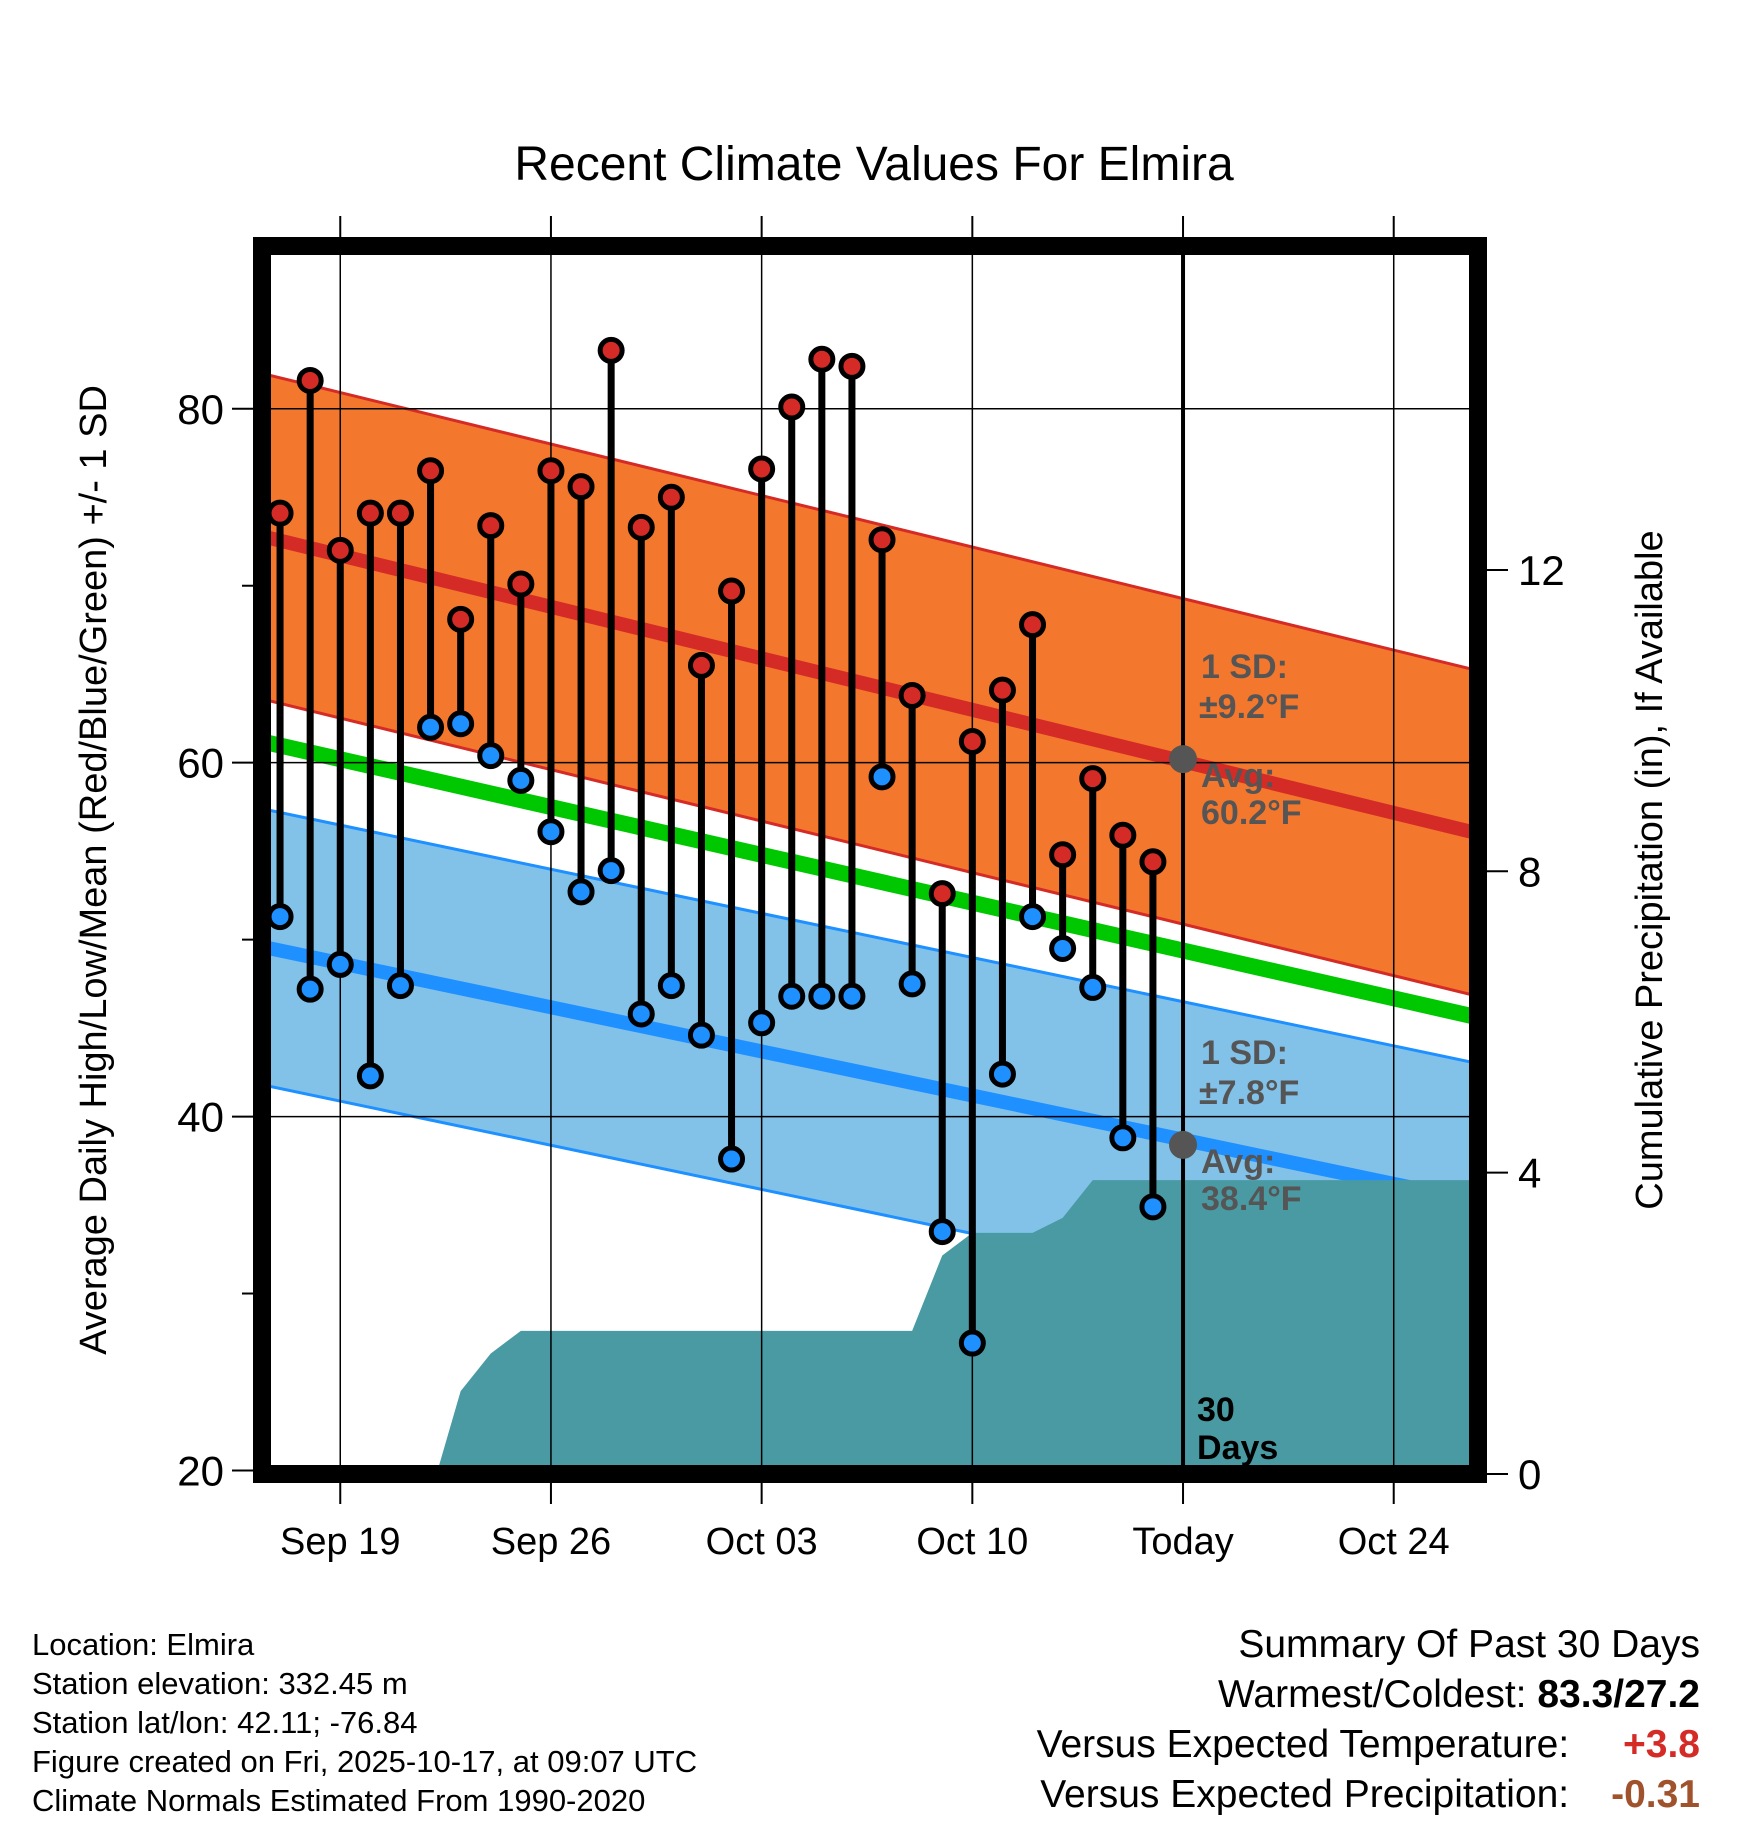  Describe the element at coordinates (1238, 776) in the screenshot. I see `high-avg-label: Avg:` at that location.